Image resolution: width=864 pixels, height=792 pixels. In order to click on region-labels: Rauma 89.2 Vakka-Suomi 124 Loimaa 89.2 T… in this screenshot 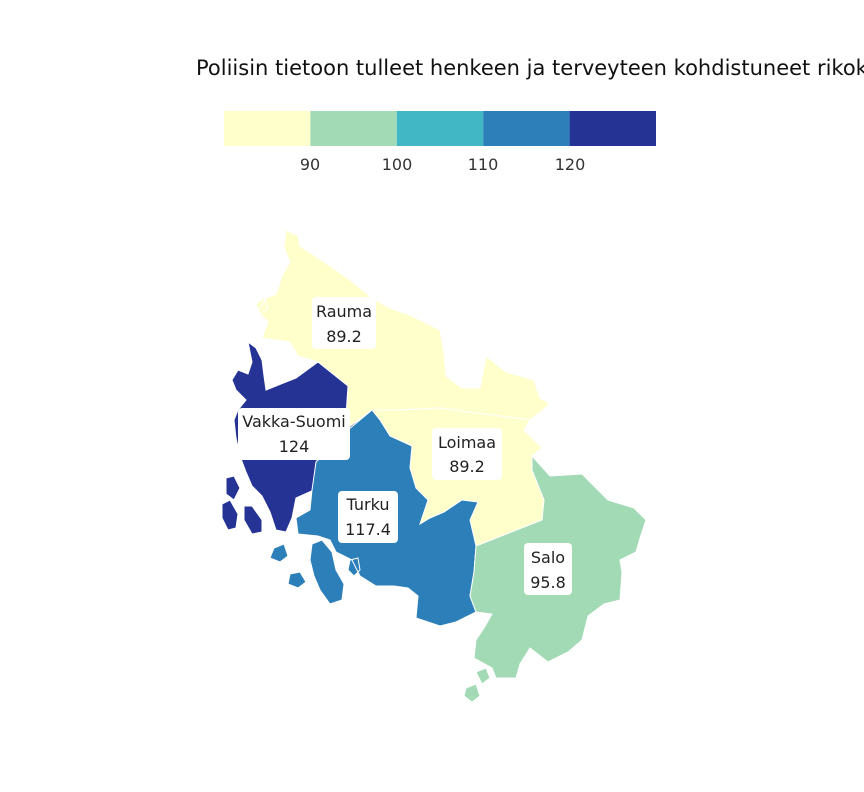, I will do `click(405, 446)`.